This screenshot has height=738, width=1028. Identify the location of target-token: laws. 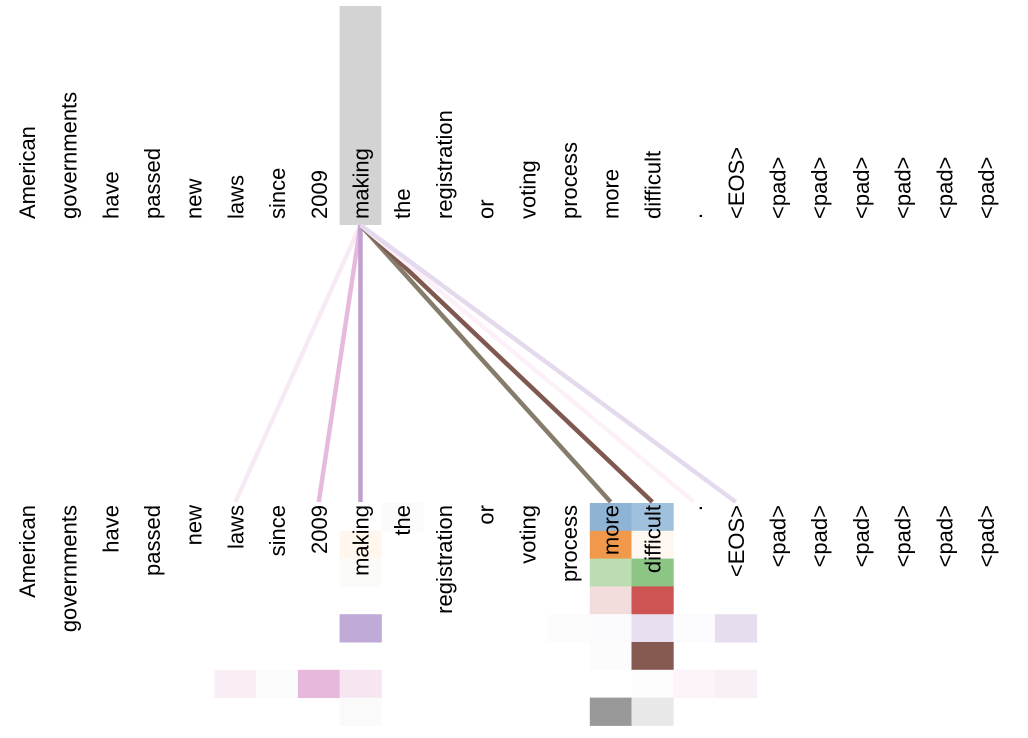
(235, 527).